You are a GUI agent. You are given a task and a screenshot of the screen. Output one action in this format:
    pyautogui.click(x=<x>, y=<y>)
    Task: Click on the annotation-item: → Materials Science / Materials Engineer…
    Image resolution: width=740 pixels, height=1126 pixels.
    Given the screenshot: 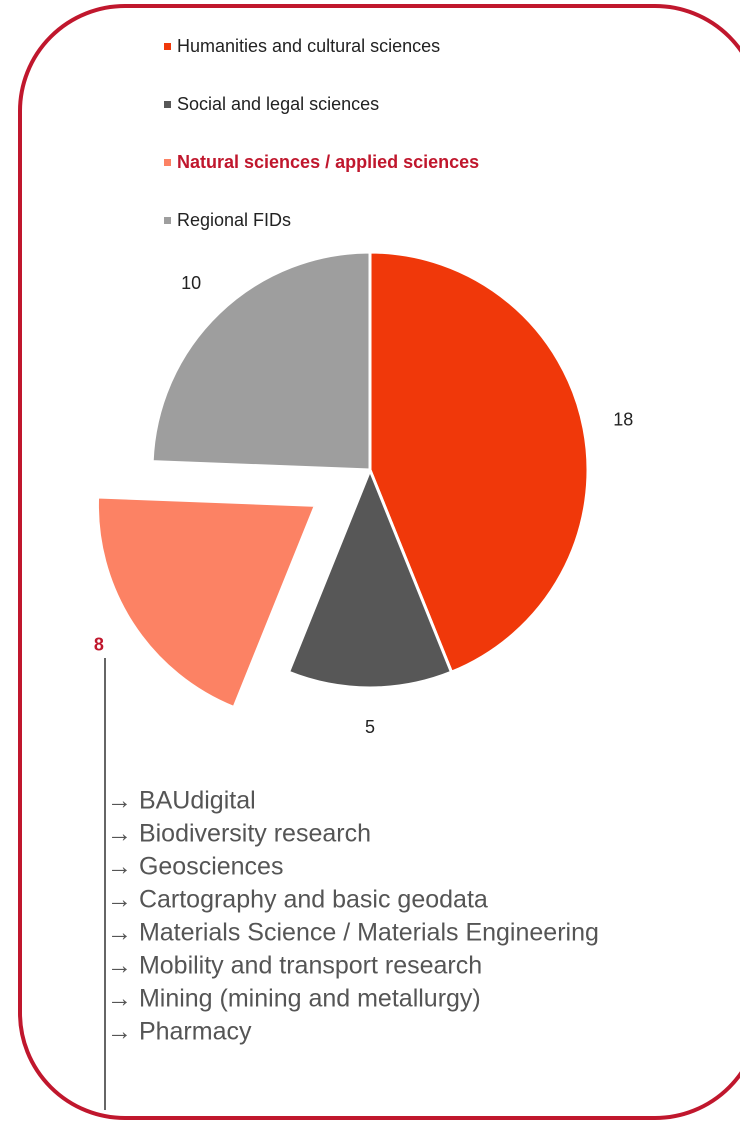 What is the action you would take?
    pyautogui.click(x=353, y=933)
    